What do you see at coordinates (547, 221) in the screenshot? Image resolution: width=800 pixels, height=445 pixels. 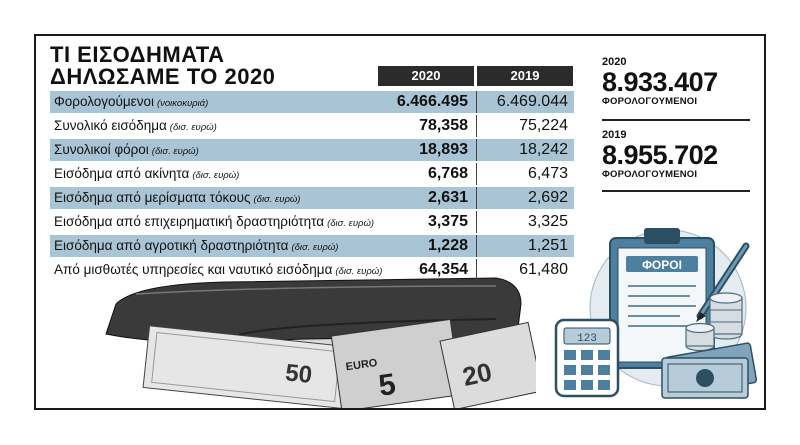 I see `value-2019: 3,325` at bounding box center [547, 221].